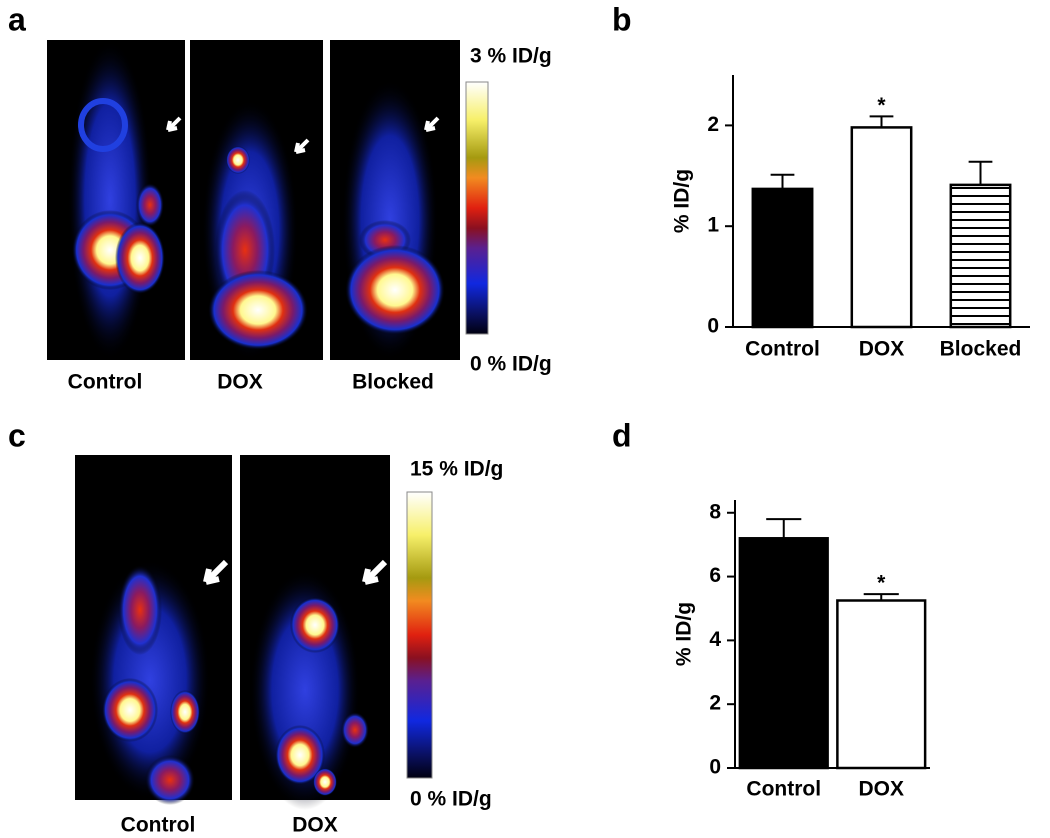 The width and height of the screenshot is (1050, 838). I want to click on y-tick-label: 6, so click(715, 575).